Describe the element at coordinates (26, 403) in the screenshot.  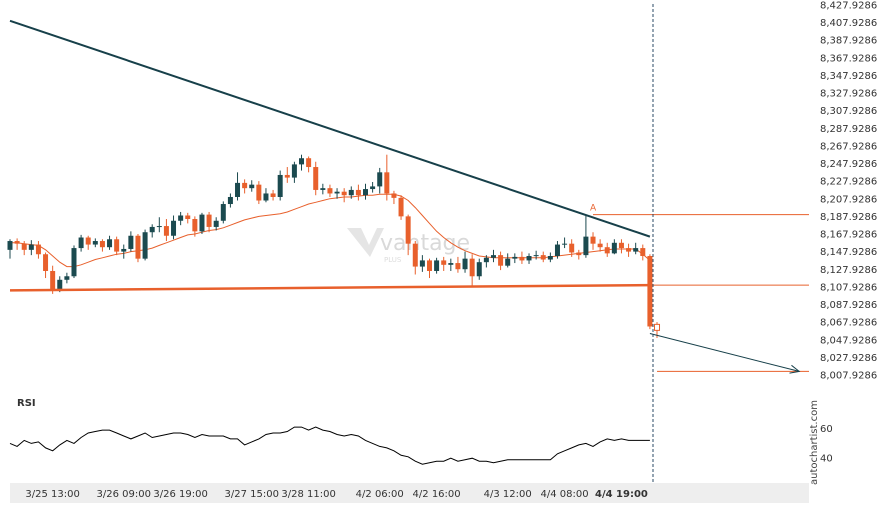
I see `rsi-label: RSI` at that location.